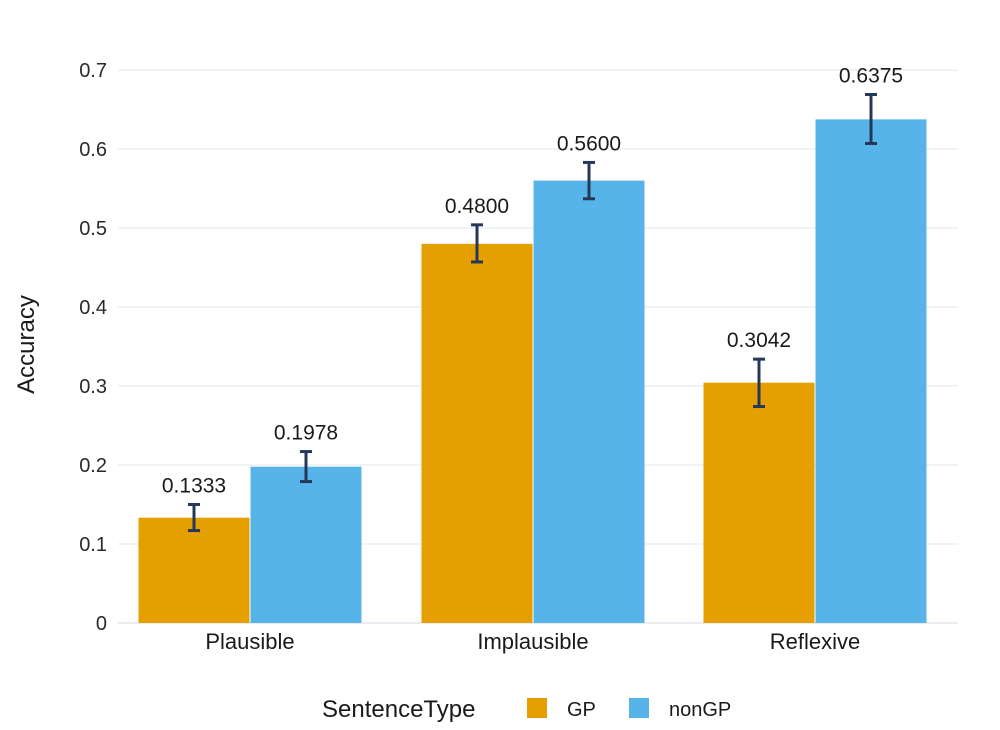  What do you see at coordinates (477, 206) in the screenshot?
I see `data-label: 0.4800` at bounding box center [477, 206].